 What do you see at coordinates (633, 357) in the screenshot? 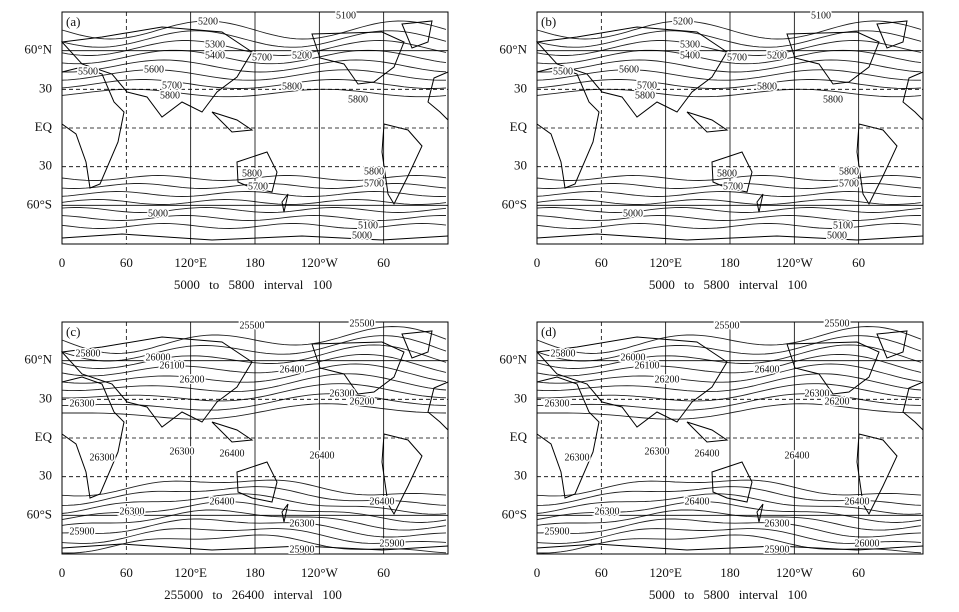
I see `contour-label: 26000` at bounding box center [633, 357].